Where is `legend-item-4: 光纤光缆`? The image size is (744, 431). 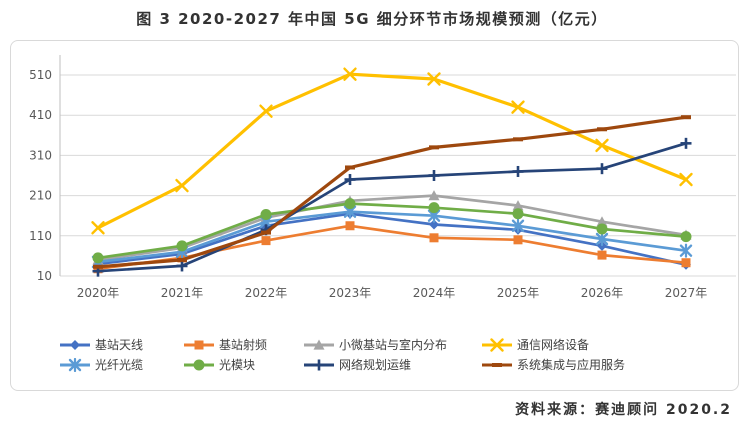
legend-item-4: 光纤光缆 is located at coordinates (121, 364).